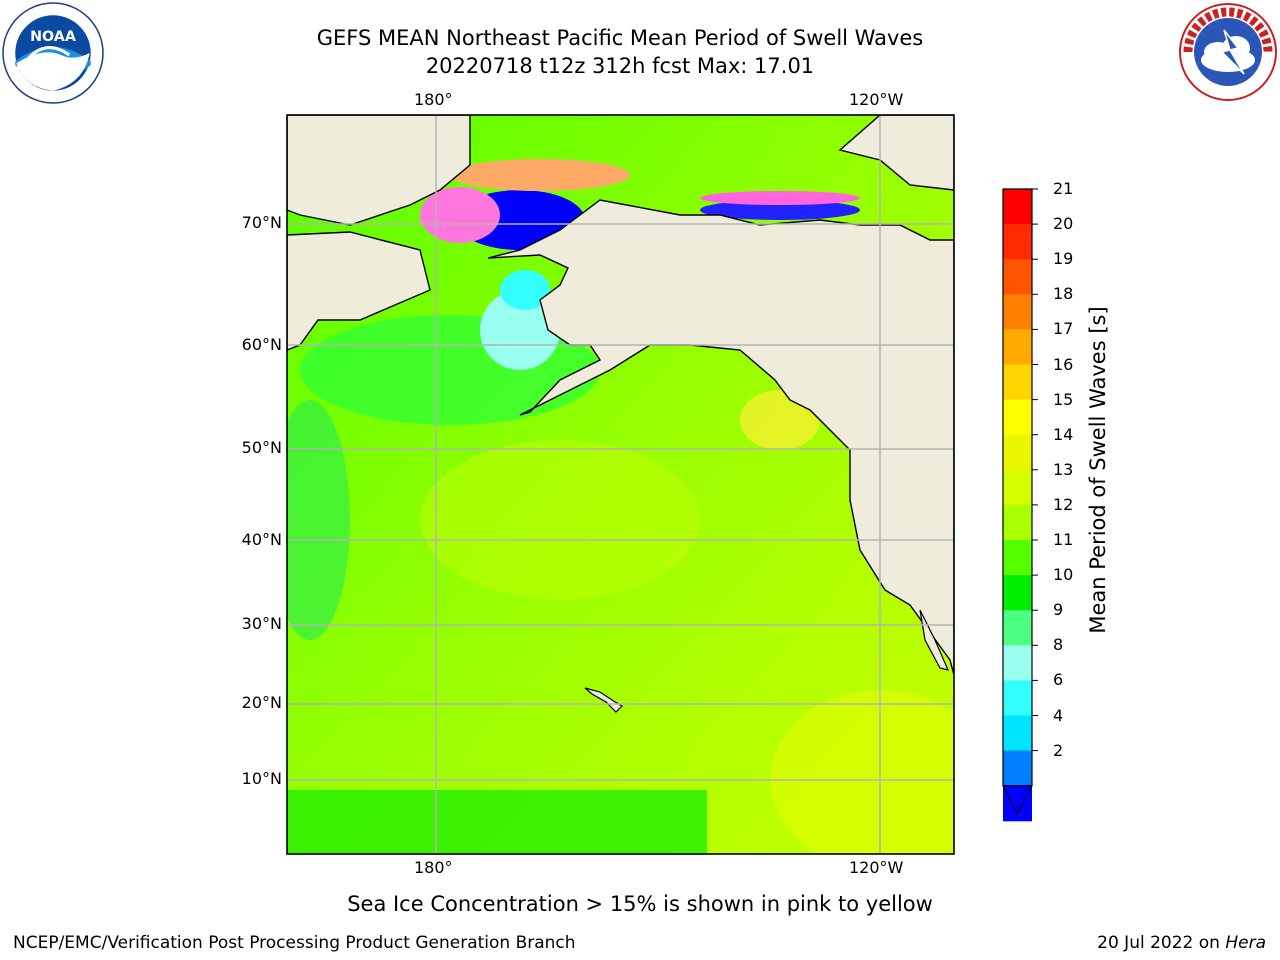 This screenshot has width=1280, height=960. I want to click on midlat-long-period, so click(560, 520).